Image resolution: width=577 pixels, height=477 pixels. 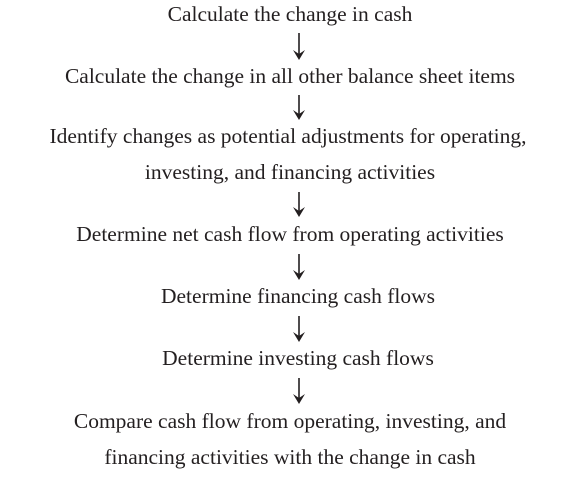 What do you see at coordinates (298, 358) in the screenshot?
I see `step-text: Determine investing cash flows` at bounding box center [298, 358].